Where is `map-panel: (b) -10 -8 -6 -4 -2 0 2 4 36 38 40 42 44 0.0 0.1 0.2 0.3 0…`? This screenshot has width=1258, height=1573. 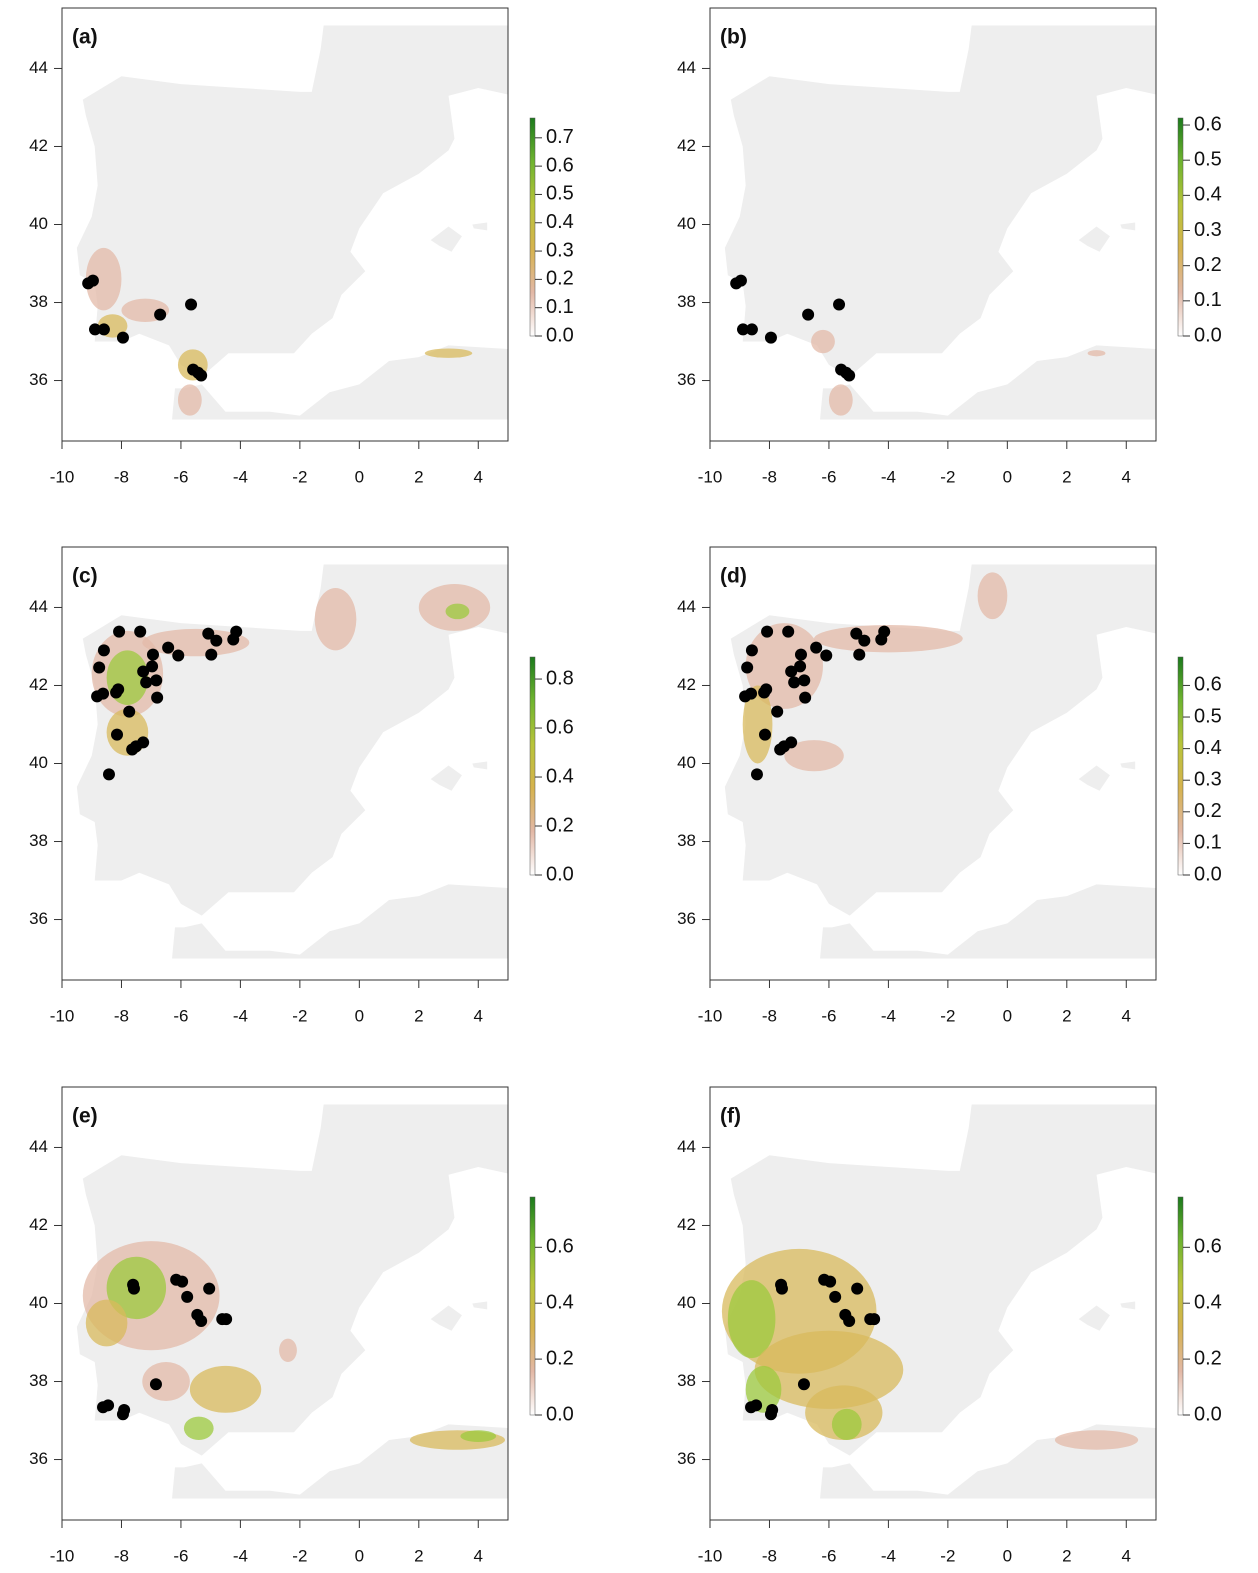 map-panel: (b) -10 -8 -6 -4 -2 0 2 4 36 38 40 42 44 0.0 0.1 0.2 0.3 0… is located at coordinates (949, 246).